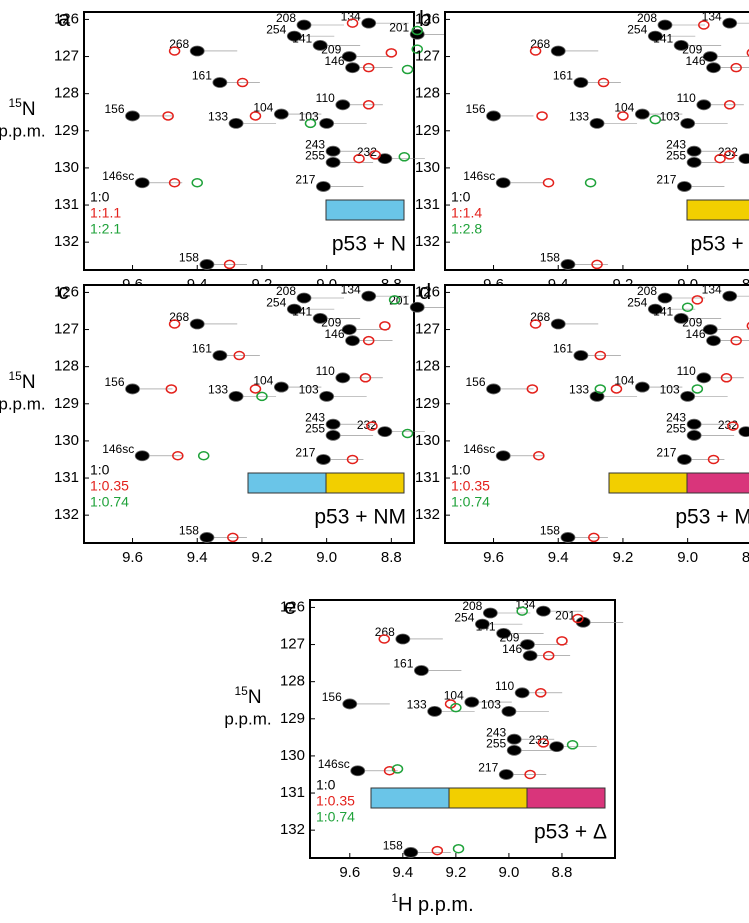 The height and width of the screenshot is (923, 749). What do you see at coordinates (326, 785) in the screenshot?
I see `legend-entry: 1:0` at bounding box center [326, 785].